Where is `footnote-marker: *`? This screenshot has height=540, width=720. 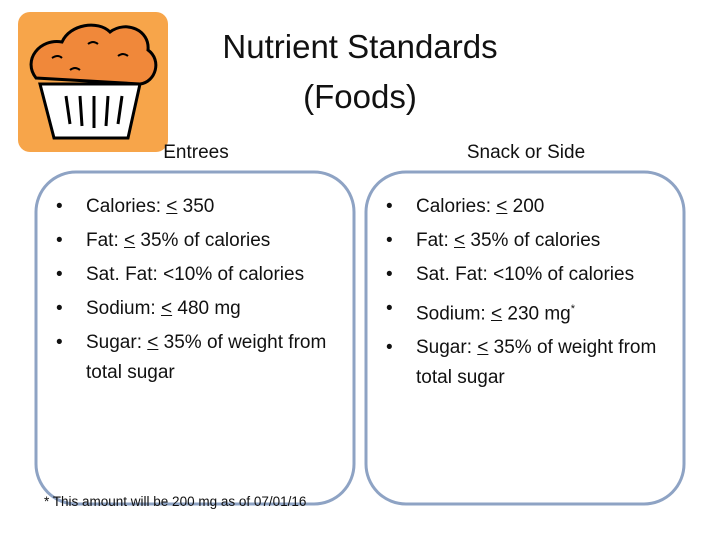
footnote-marker: * is located at coordinates (573, 309).